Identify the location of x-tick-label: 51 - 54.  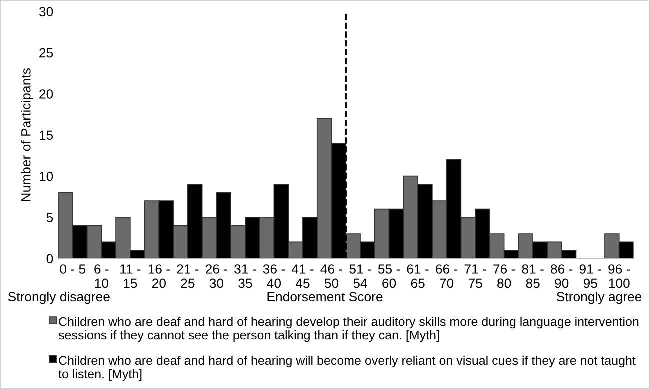
(361, 276).